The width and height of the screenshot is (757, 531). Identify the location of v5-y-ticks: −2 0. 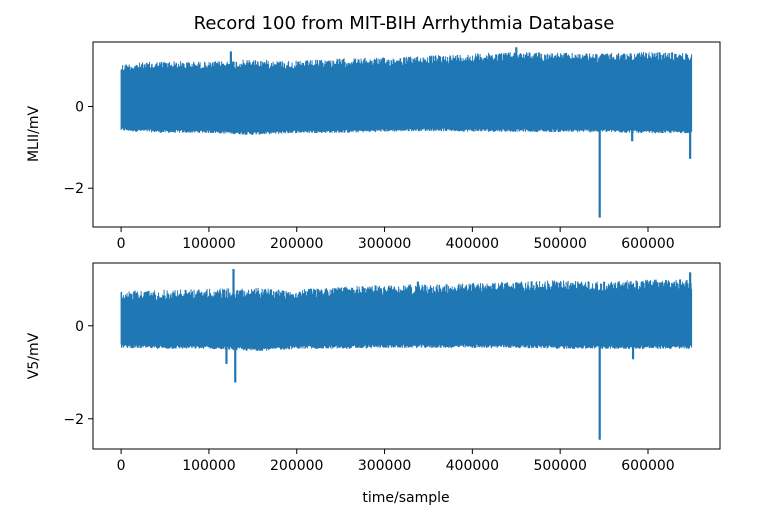
(78, 373).